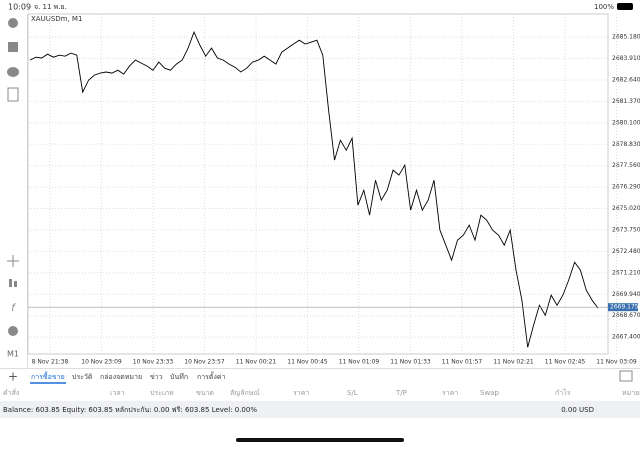 The image size is (640, 451). What do you see at coordinates (626, 315) in the screenshot?
I see `y-tick-label: 2668.670` at bounding box center [626, 315].